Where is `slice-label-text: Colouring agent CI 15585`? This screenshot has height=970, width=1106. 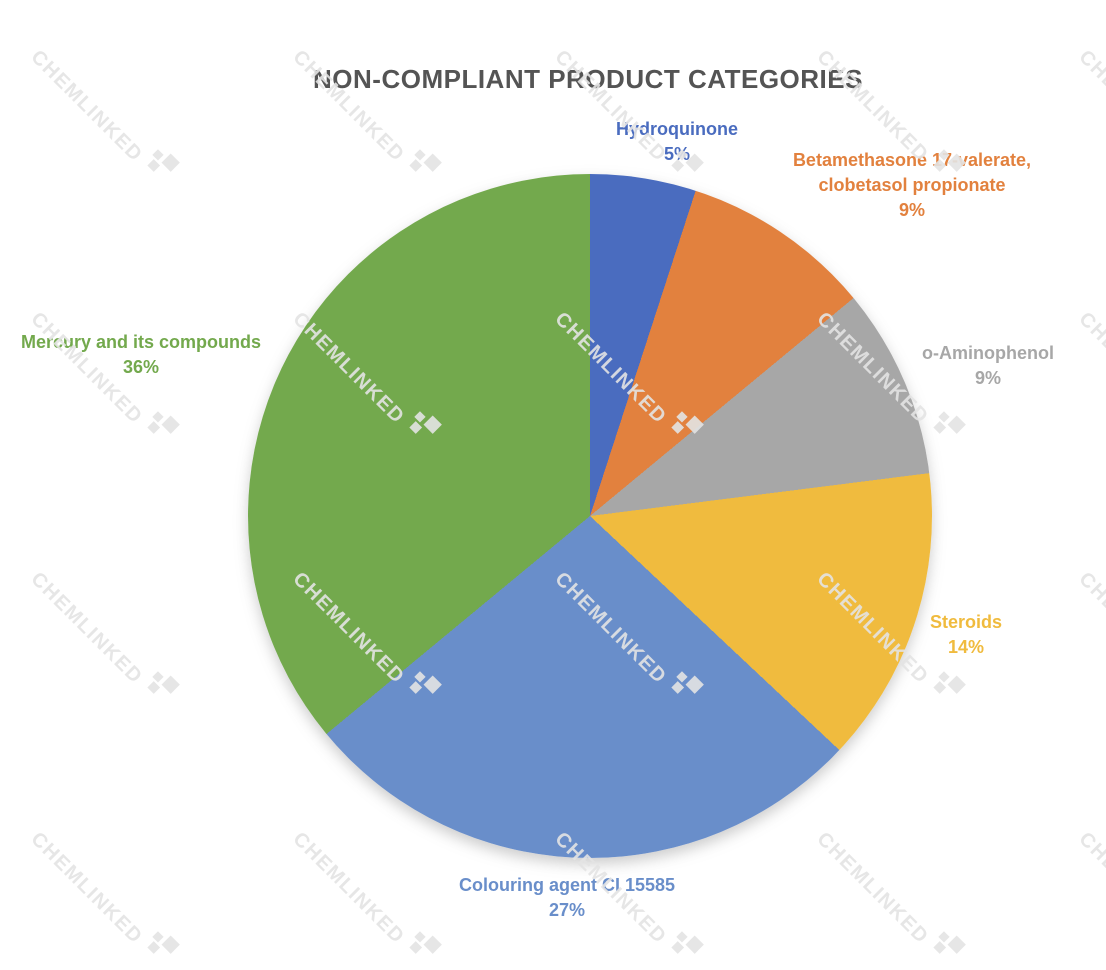
slice-label-text: Colouring agent CI 15585 is located at coordinates (567, 885).